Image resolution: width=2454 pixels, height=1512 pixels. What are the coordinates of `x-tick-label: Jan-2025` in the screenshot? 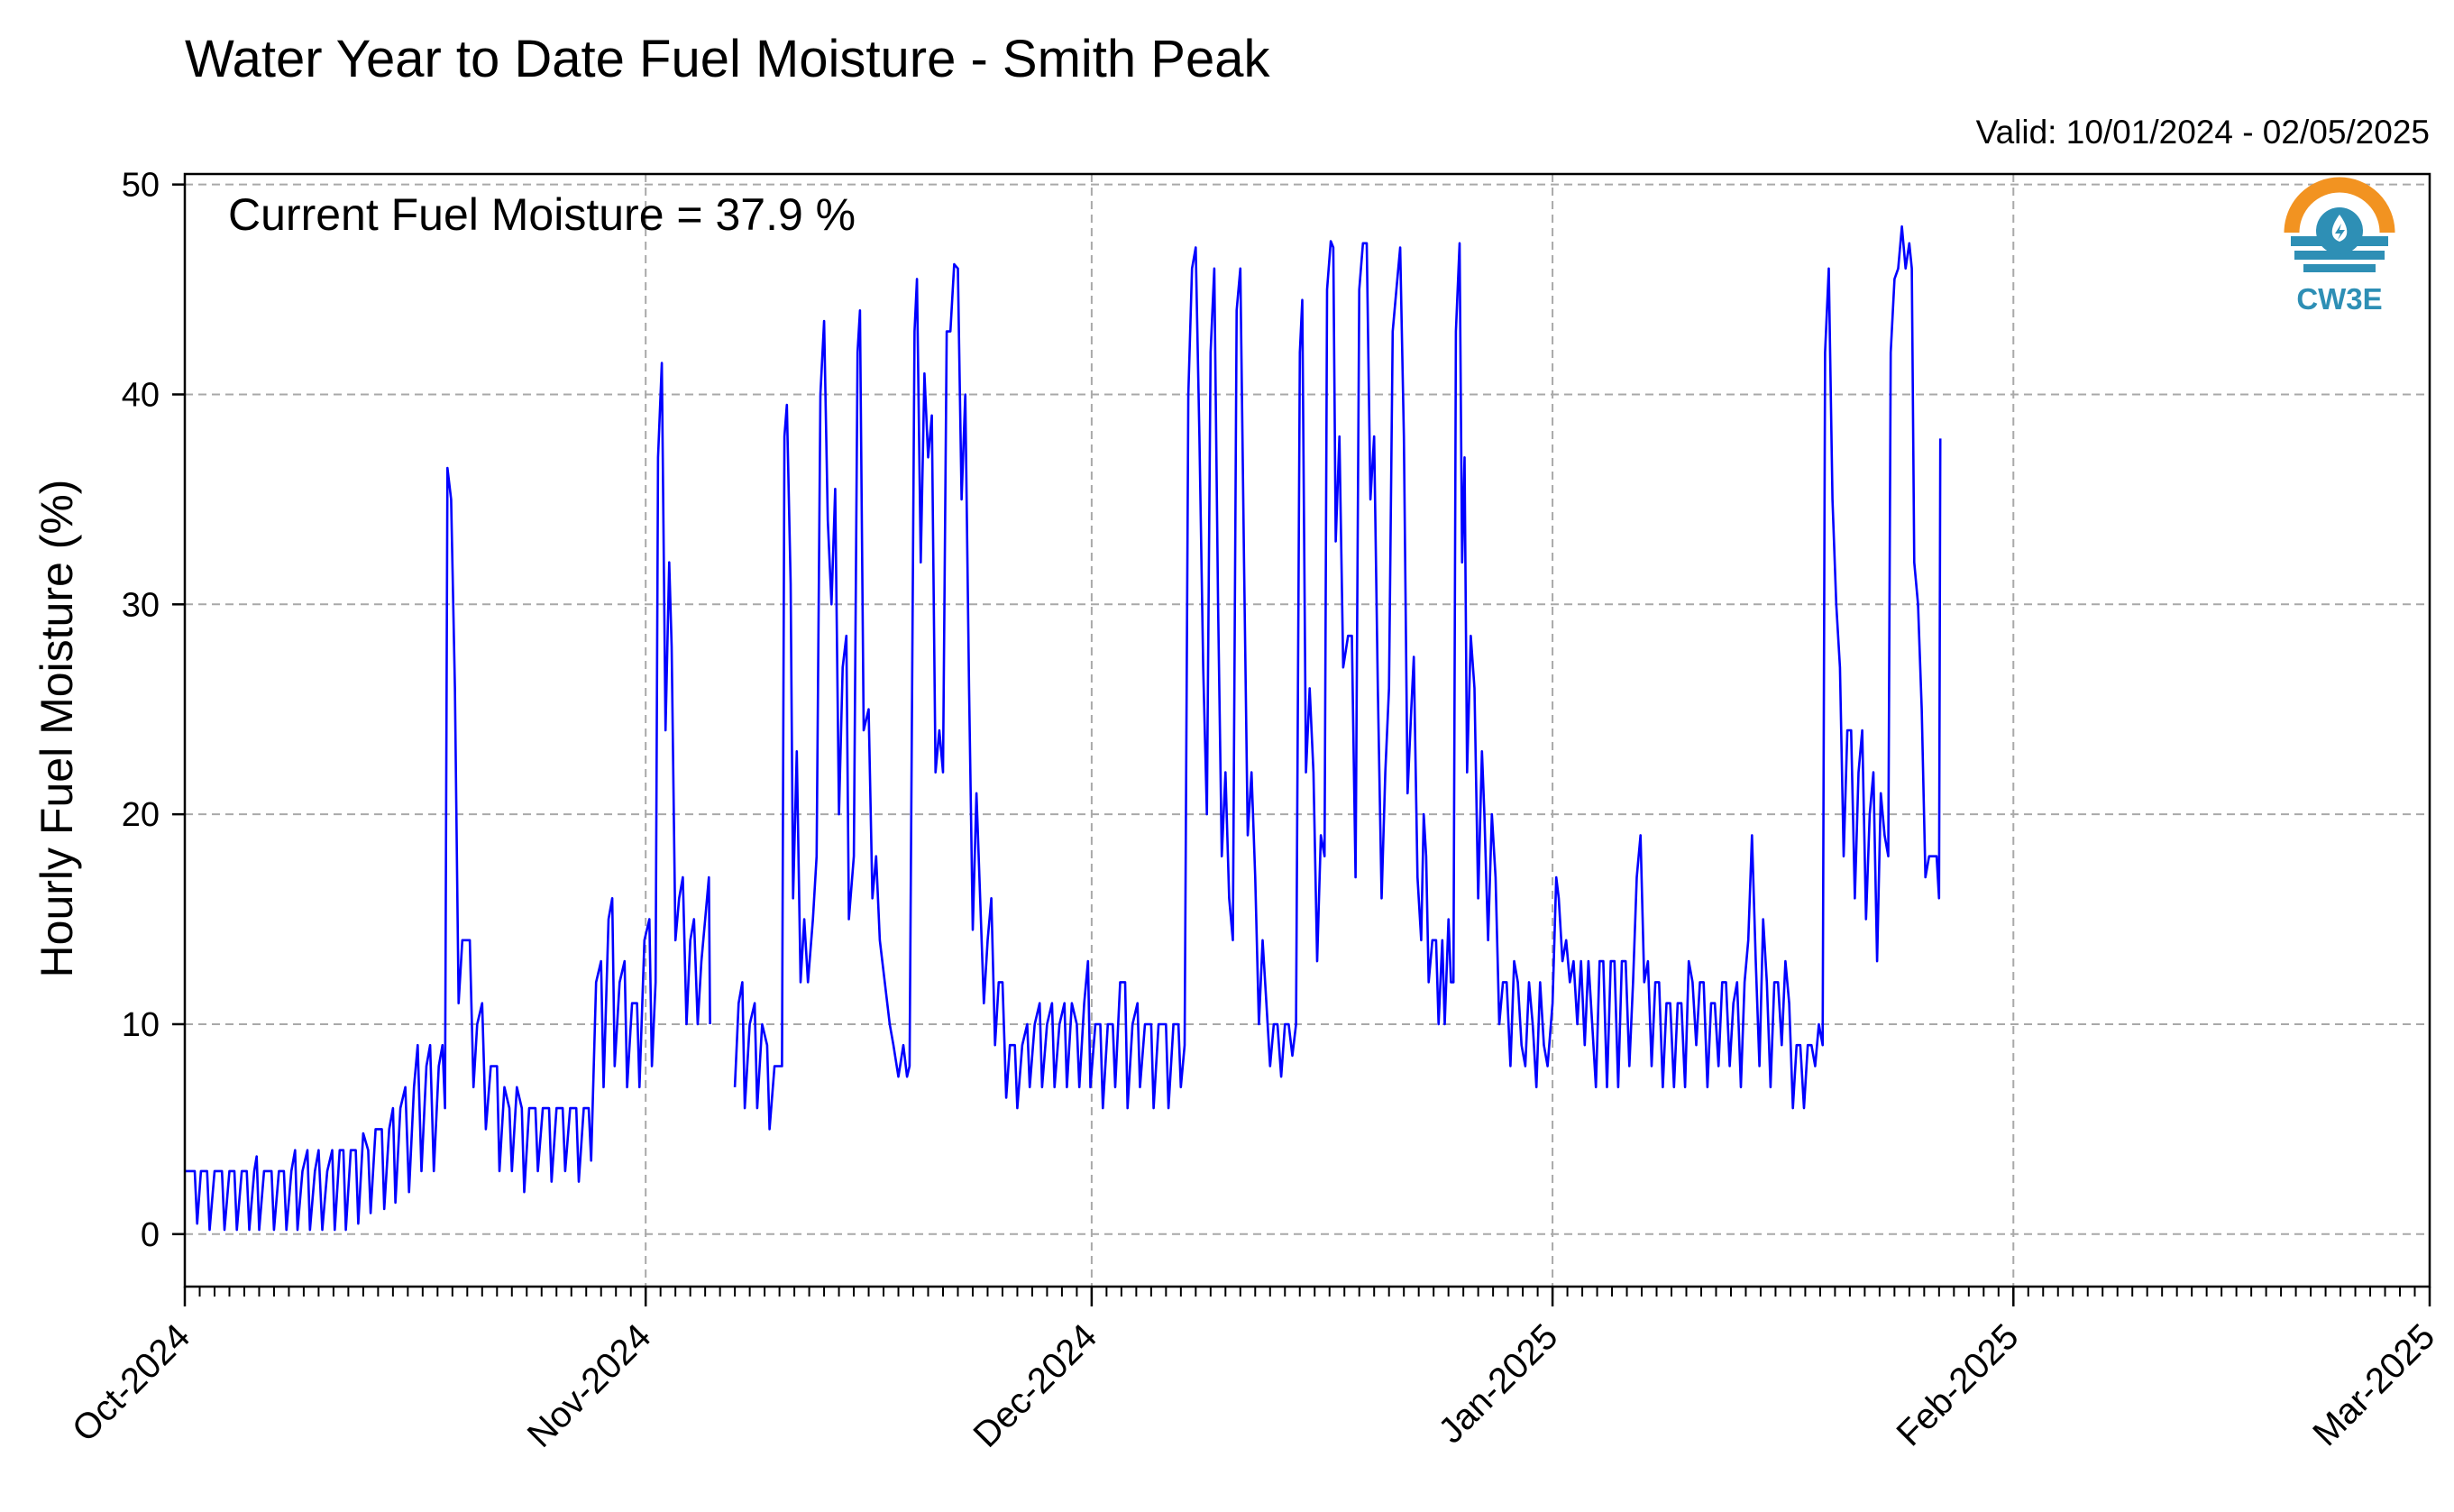 It's located at (1498, 1384).